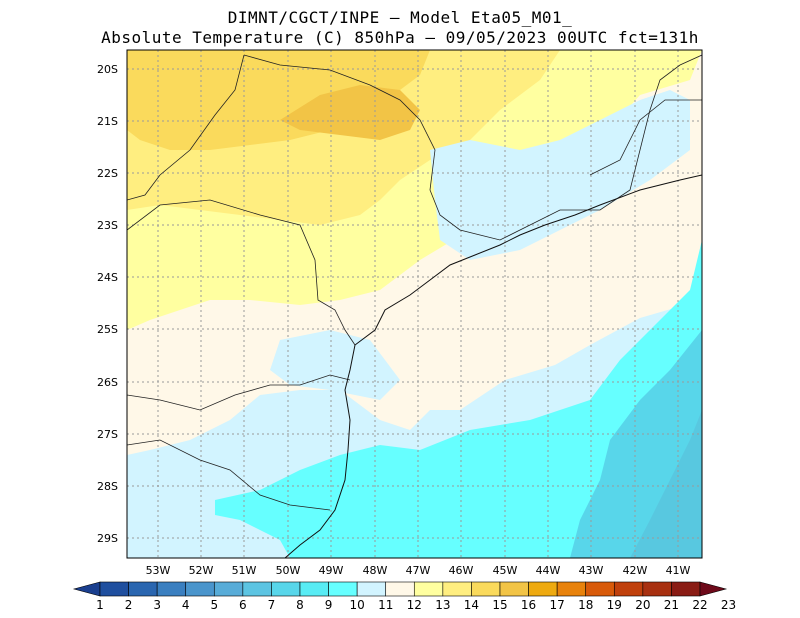 The height and width of the screenshot is (618, 800). What do you see at coordinates (591, 570) in the screenshot?
I see `lon-label: 43W` at bounding box center [591, 570].